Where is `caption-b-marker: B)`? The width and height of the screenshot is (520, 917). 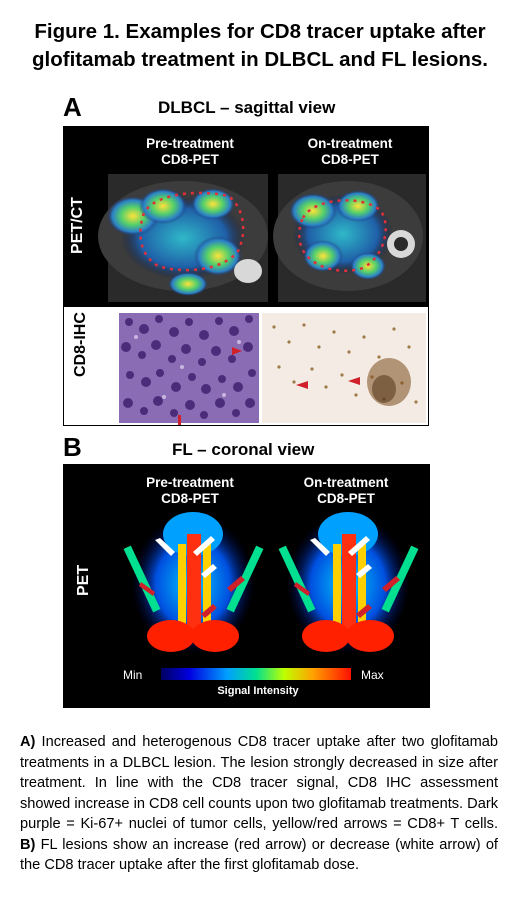 caption-b-marker: B) is located at coordinates (28, 844).